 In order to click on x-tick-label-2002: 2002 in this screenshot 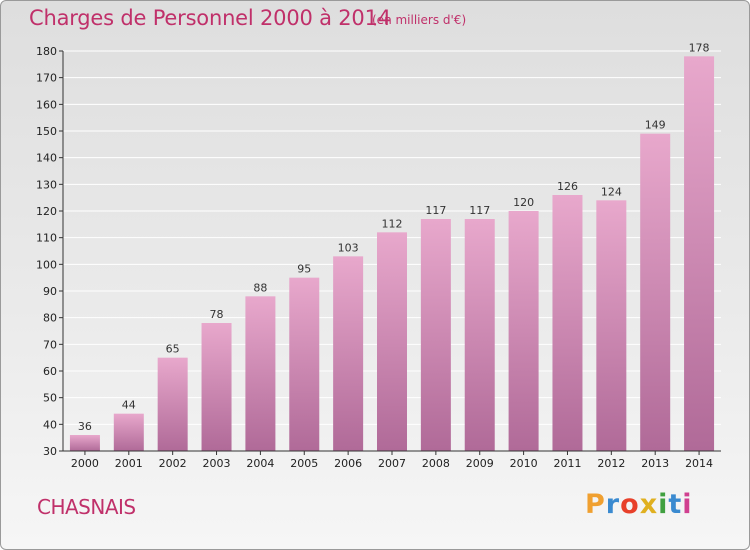, I will do `click(173, 463)`.